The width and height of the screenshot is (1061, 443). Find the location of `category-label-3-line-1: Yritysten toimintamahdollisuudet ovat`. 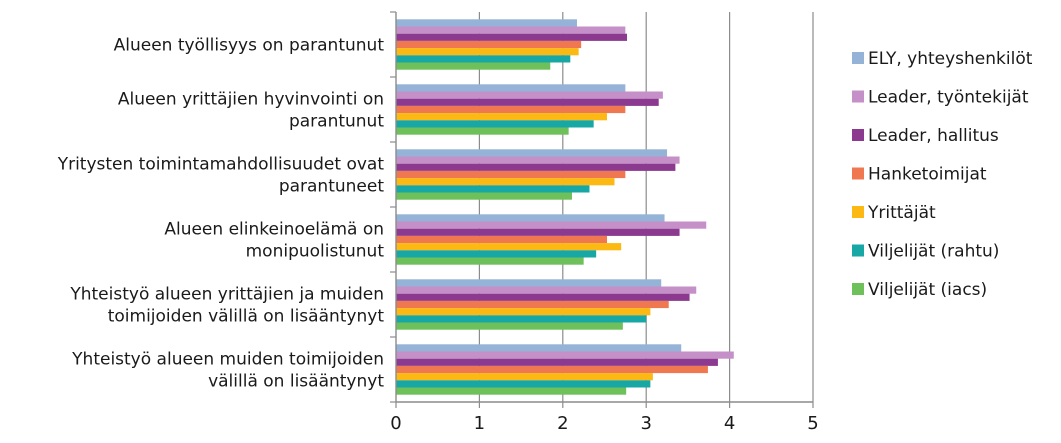

category-label-3-line-1: Yritysten toimintamahdollisuudet ovat is located at coordinates (221, 165).